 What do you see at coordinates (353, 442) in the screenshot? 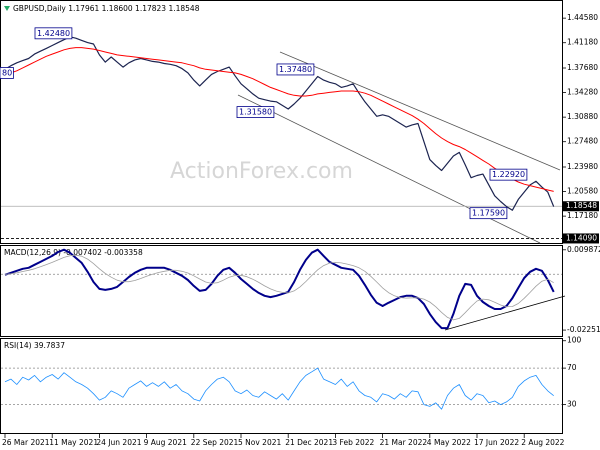
I see `x-tick-label: 3 Feb 2022` at bounding box center [353, 442].